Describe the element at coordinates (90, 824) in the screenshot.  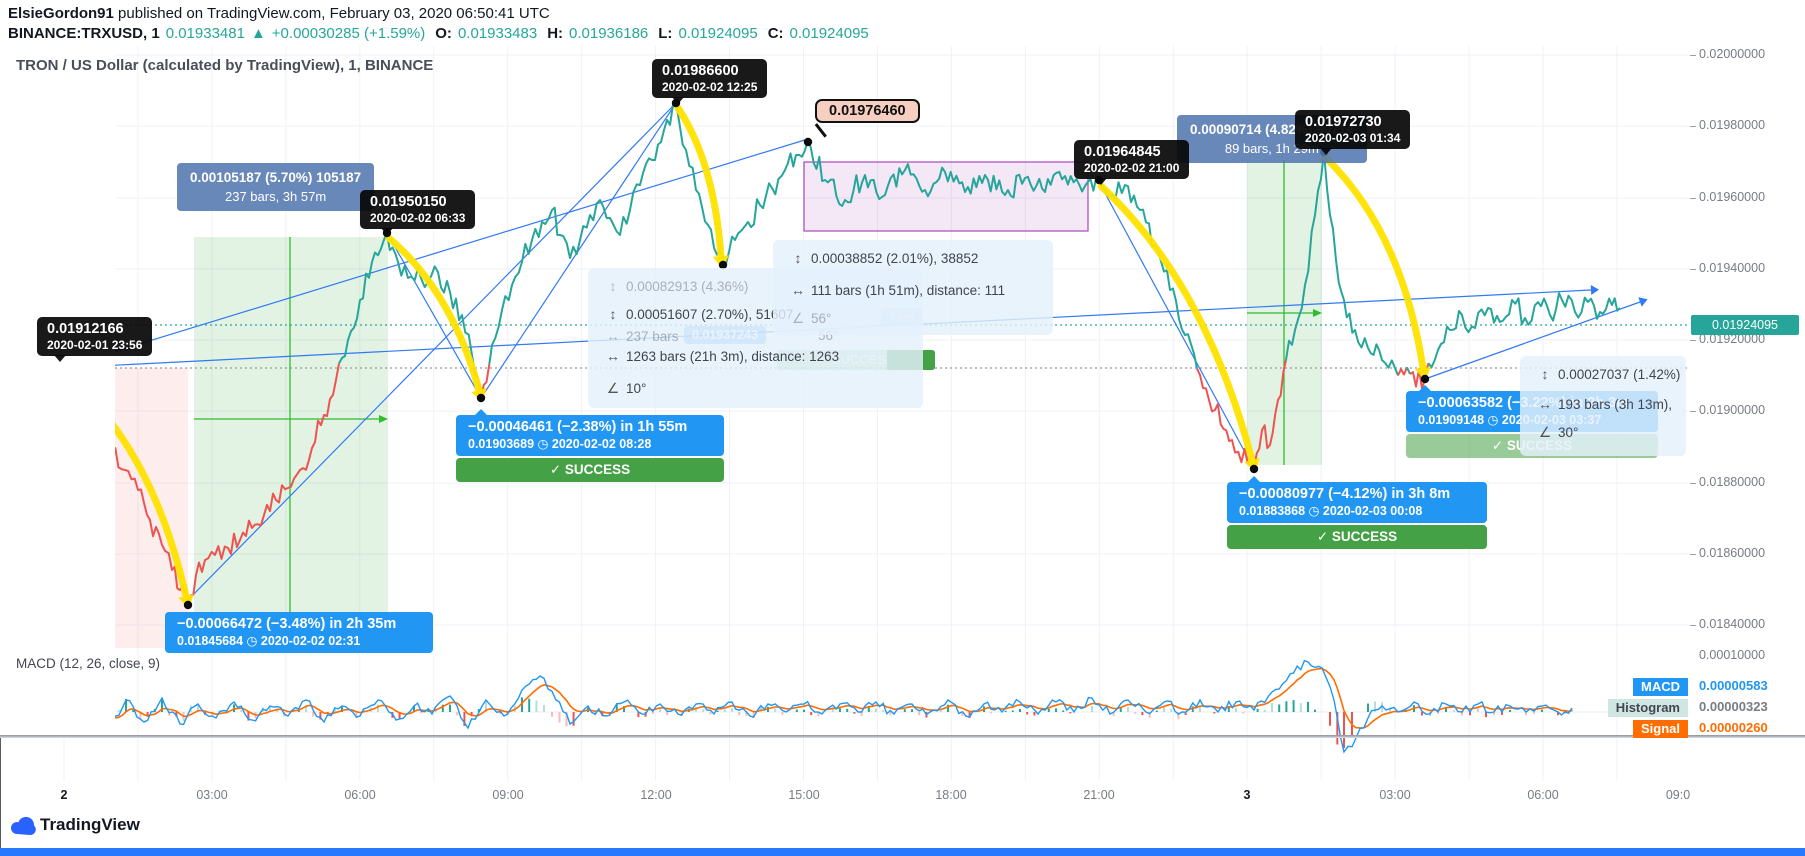
I see `brand-wordmark: TradingView` at that location.